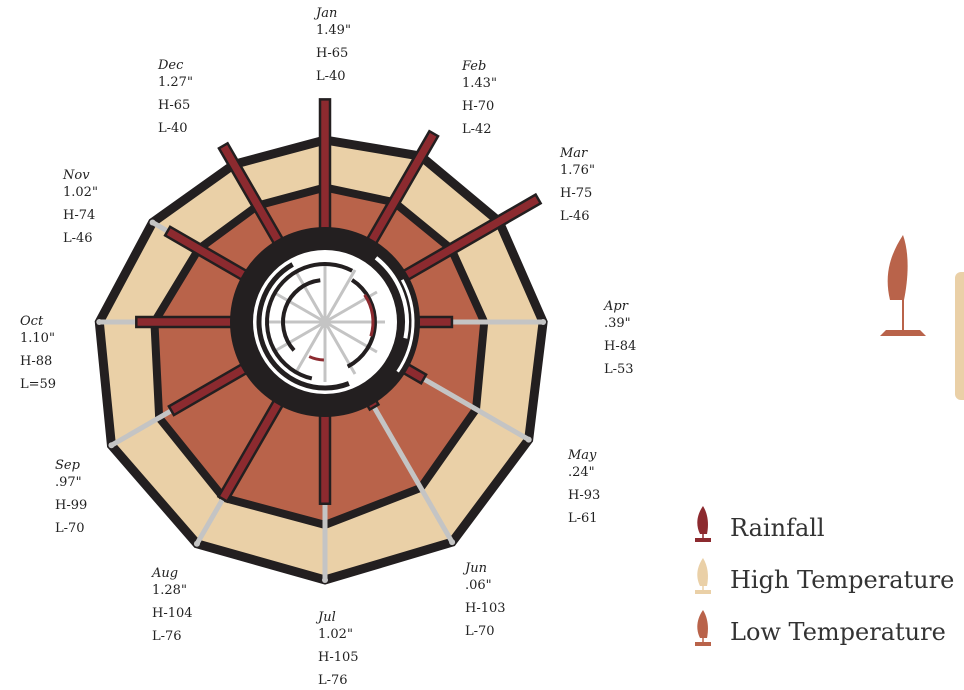 The image size is (964, 690). What do you see at coordinates (620, 346) in the screenshot?
I see `high-label: H-84` at bounding box center [620, 346].